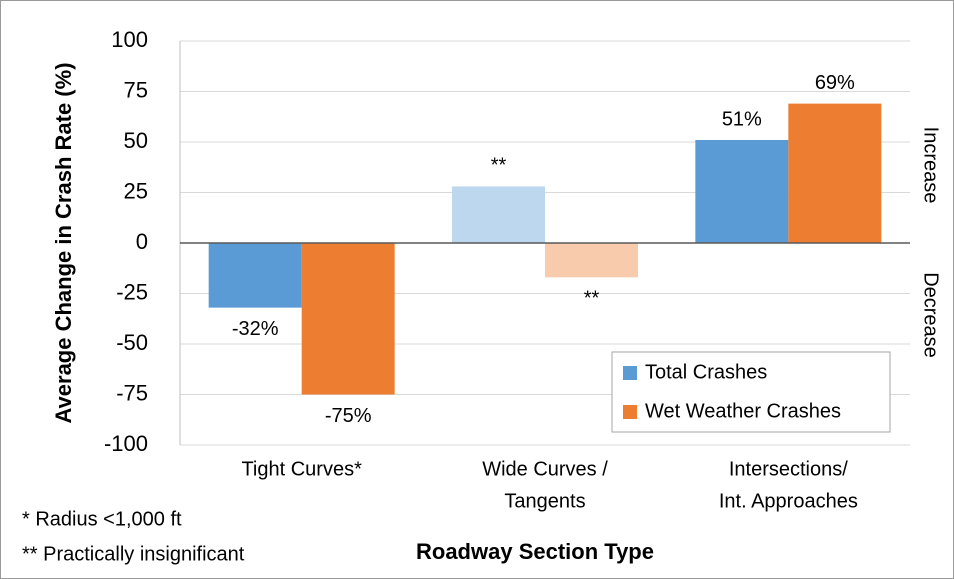  What do you see at coordinates (706, 372) in the screenshot?
I see `legend-label: Total Crashes` at bounding box center [706, 372].